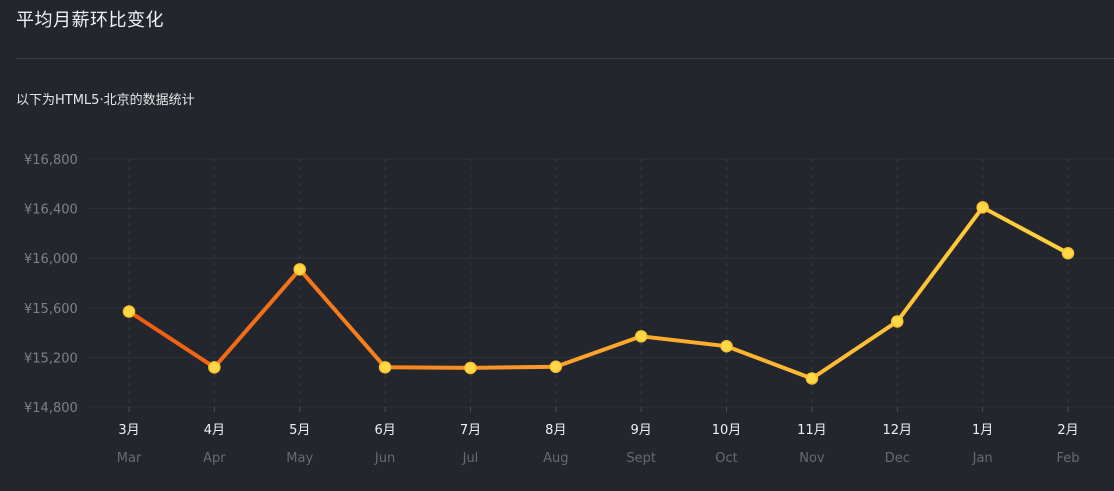  Describe the element at coordinates (51, 358) in the screenshot. I see `y-tick-label: ¥15,200` at that location.